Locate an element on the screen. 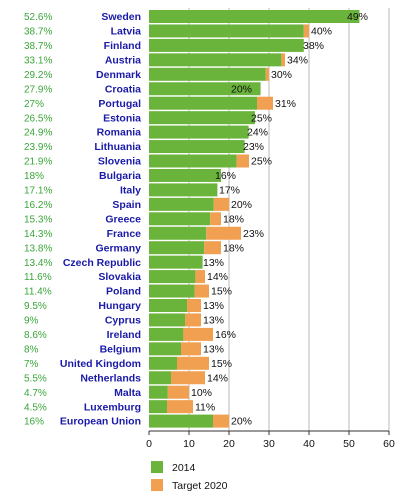  target-label: 38% is located at coordinates (313, 46).